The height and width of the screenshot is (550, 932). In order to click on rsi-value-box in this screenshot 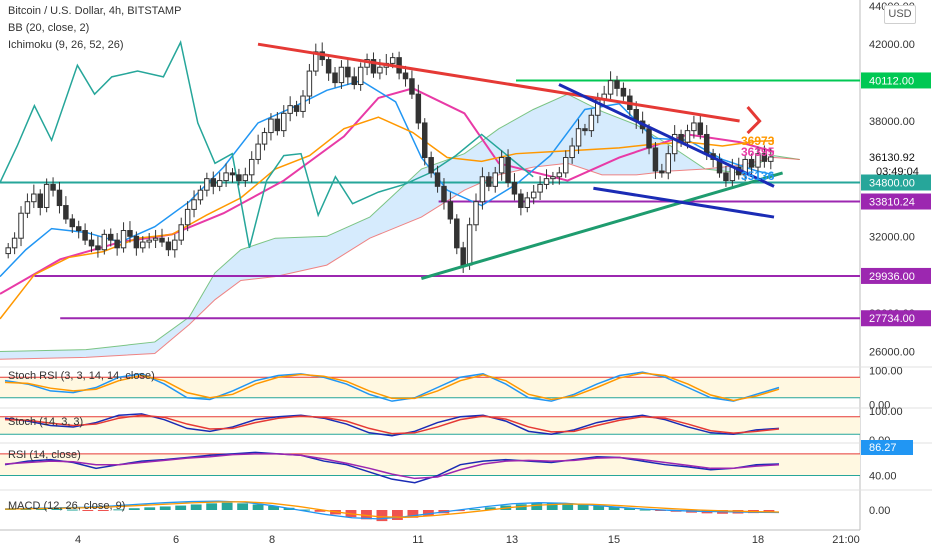, I will do `click(887, 447)`.